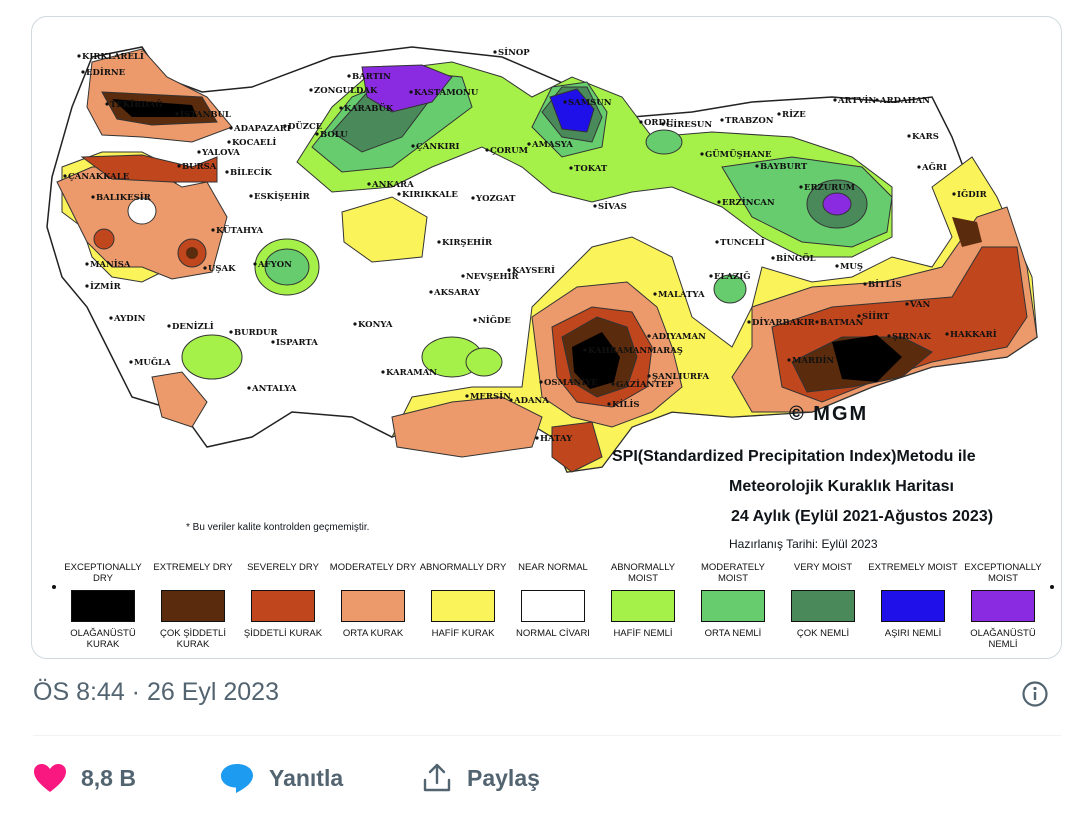  What do you see at coordinates (480, 778) in the screenshot?
I see `share-button: Paylaş` at bounding box center [480, 778].